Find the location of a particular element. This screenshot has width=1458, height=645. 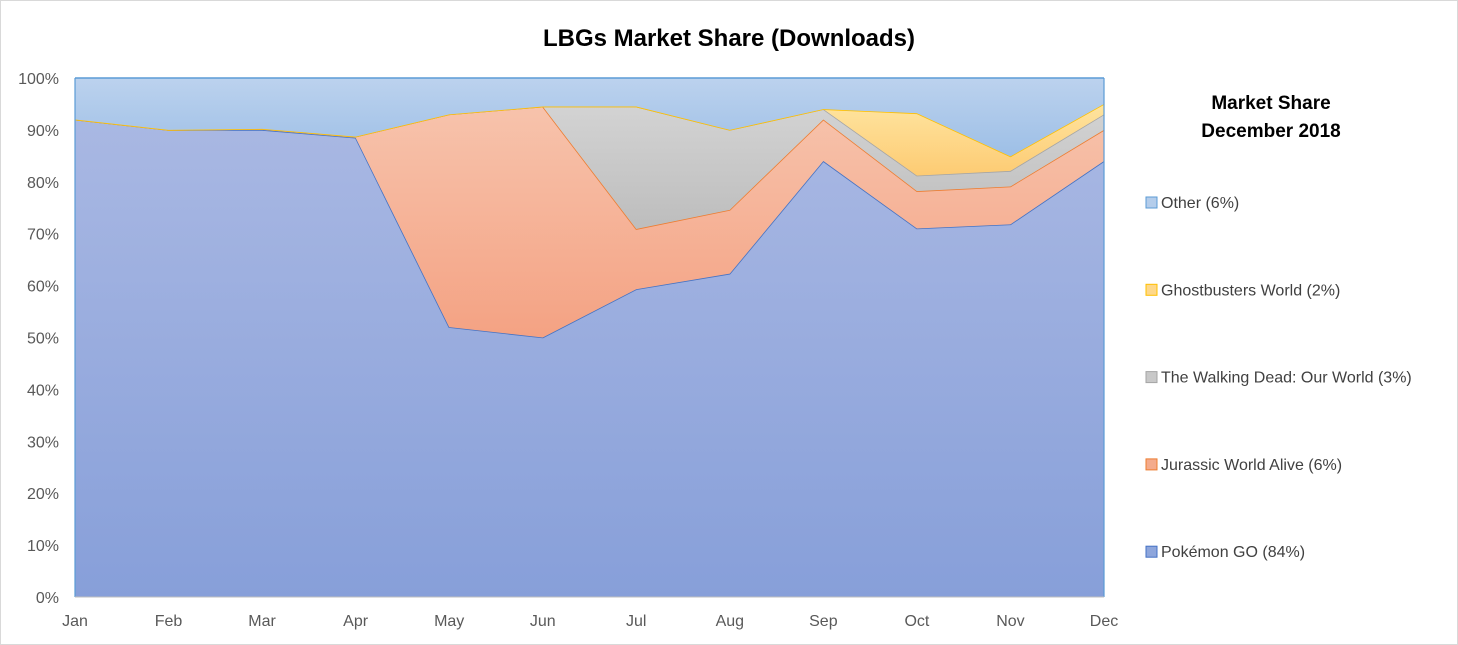

x-tick-label: Jan is located at coordinates (75, 621).